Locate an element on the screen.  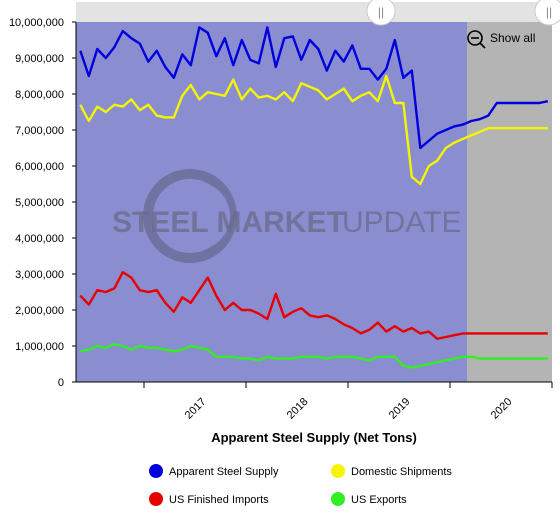
watermark-text-bold: STEEL MARKET is located at coordinates (228, 222).